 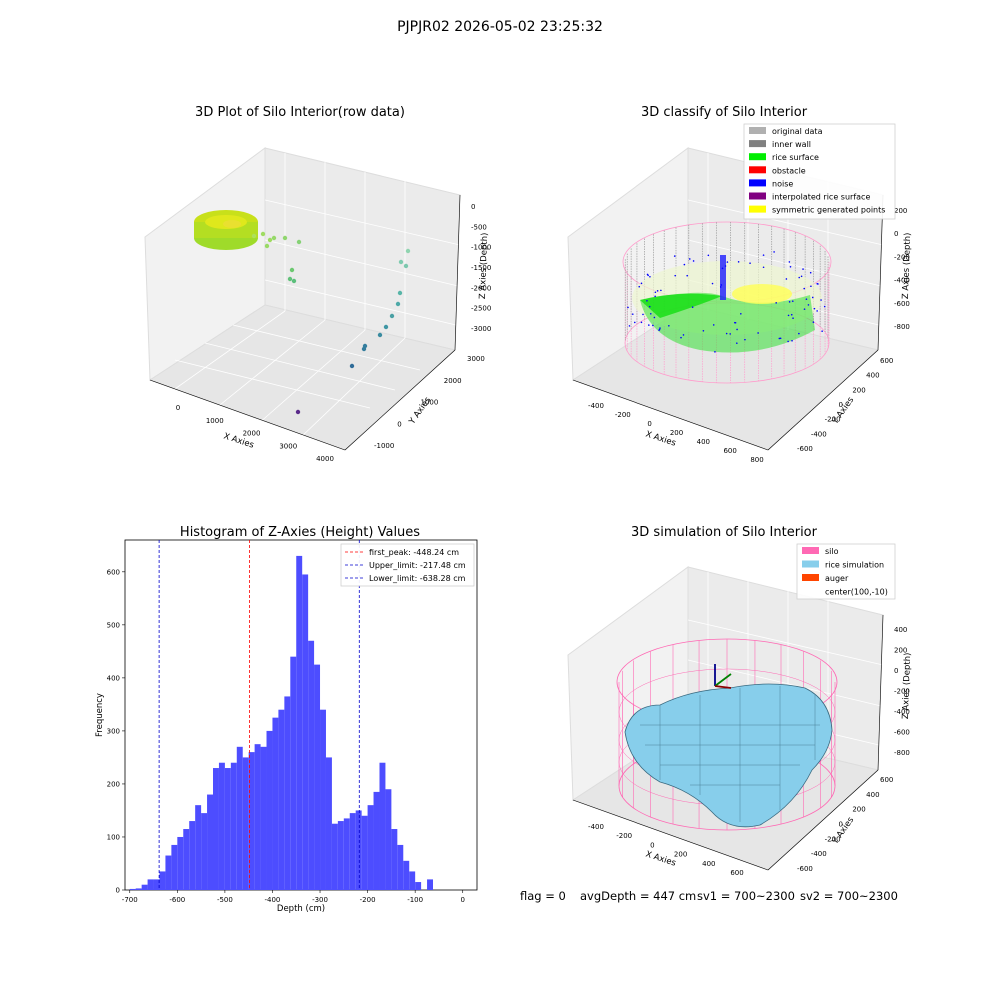 What do you see at coordinates (481, 268) in the screenshot?
I see `raw-z-tick-label: -1500` at bounding box center [481, 268].